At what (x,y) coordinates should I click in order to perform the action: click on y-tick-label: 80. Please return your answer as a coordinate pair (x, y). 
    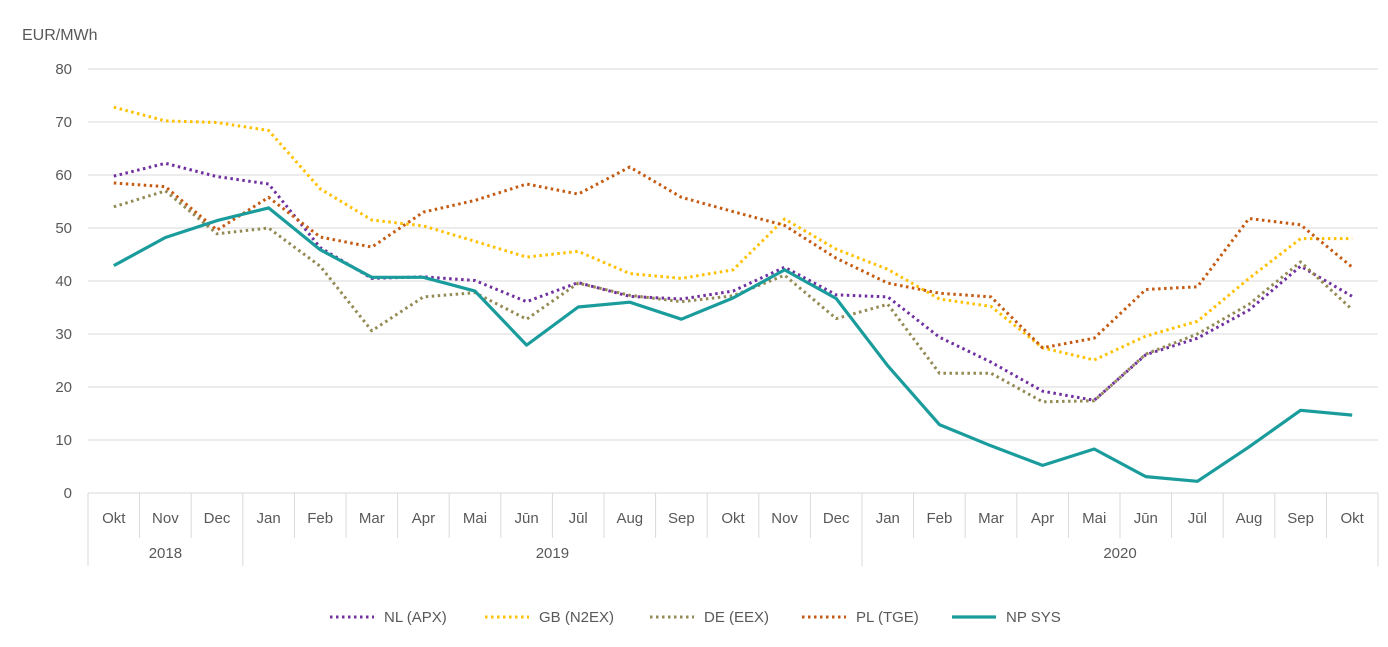
    Looking at the image, I should click on (63, 69).